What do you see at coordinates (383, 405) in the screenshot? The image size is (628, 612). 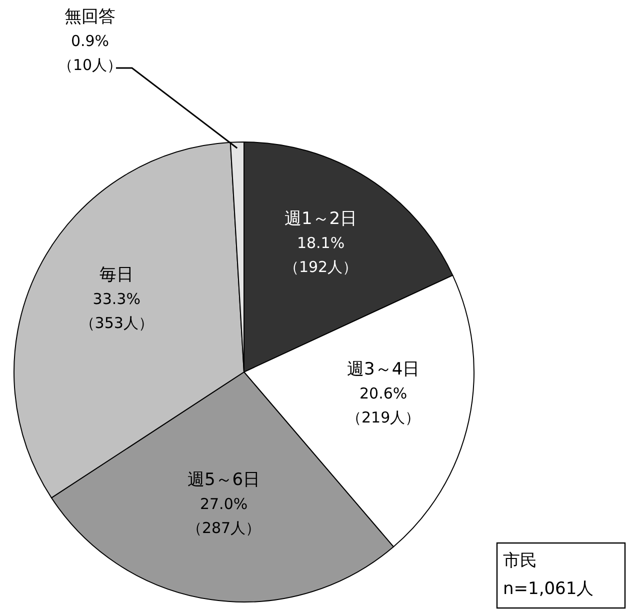 I see `data-label: 20.6% （219人）` at bounding box center [383, 405].